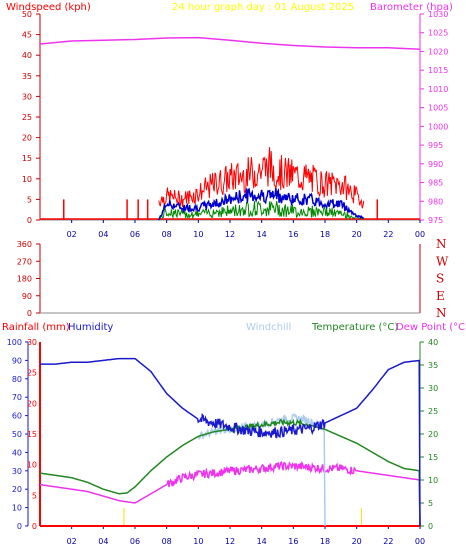 The height and width of the screenshot is (555, 466). I want to click on compass-label: S, so click(440, 279).